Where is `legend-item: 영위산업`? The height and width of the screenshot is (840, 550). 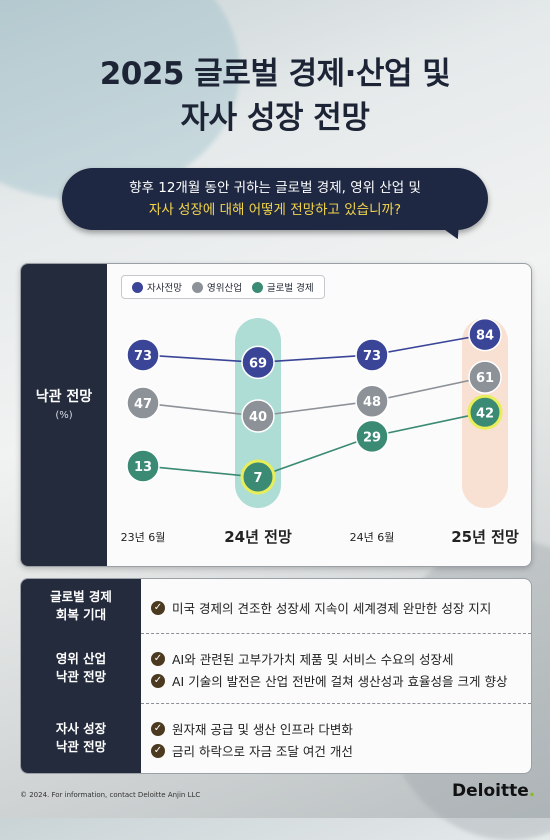 legend-item: 영위산업 is located at coordinates (216, 287).